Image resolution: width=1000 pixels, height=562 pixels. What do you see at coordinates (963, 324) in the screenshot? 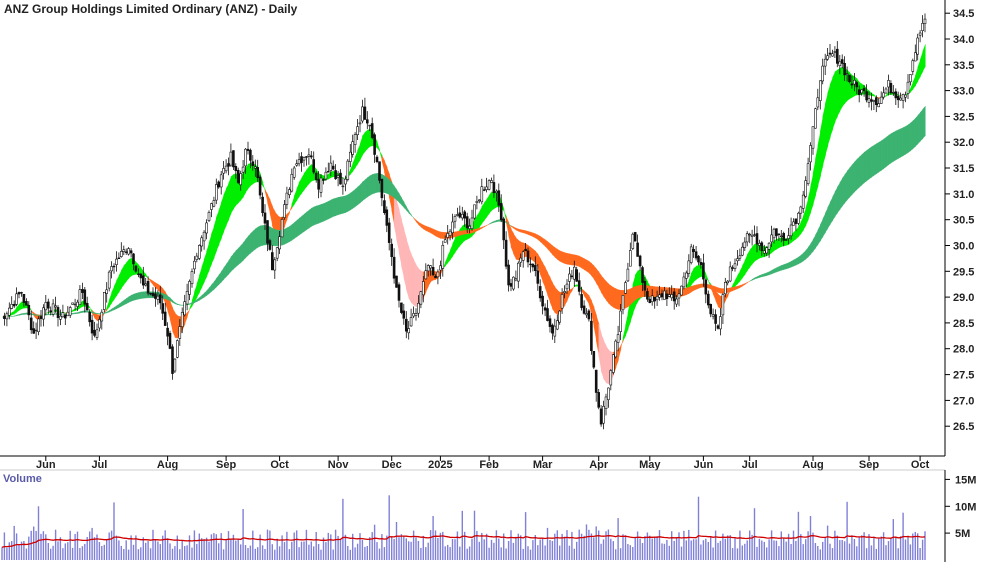
I see `price-tick-label: 28.5` at bounding box center [963, 324].